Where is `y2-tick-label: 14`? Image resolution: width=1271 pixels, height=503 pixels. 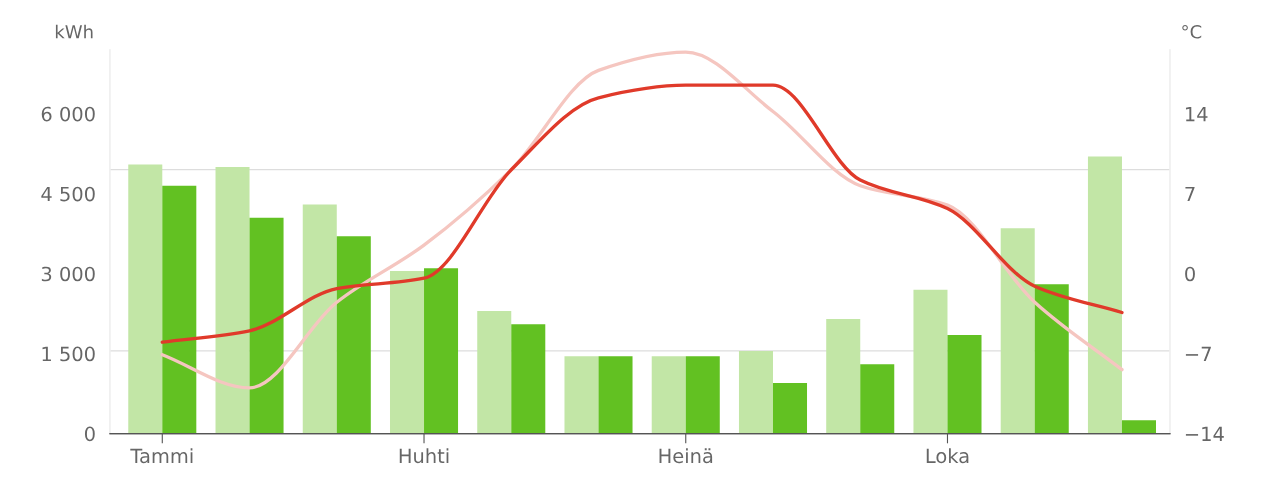
y2-tick-label: 14 is located at coordinates (1196, 114).